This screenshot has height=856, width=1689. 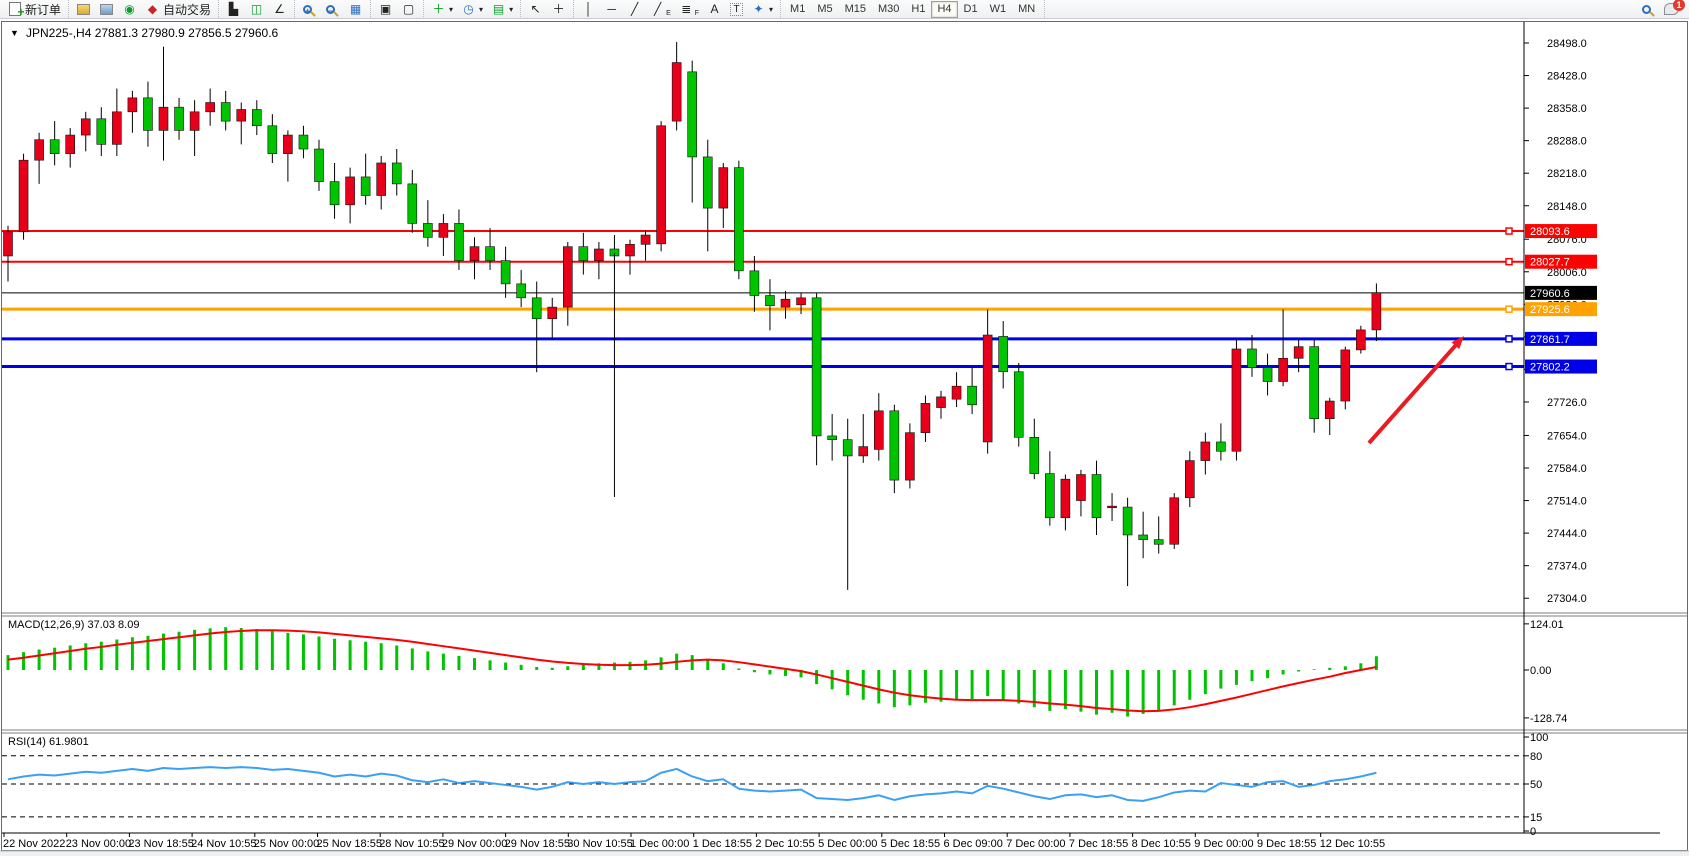 What do you see at coordinates (48, 742) in the screenshot?
I see `rsi-label: RSI(14) 61.9801` at bounding box center [48, 742].